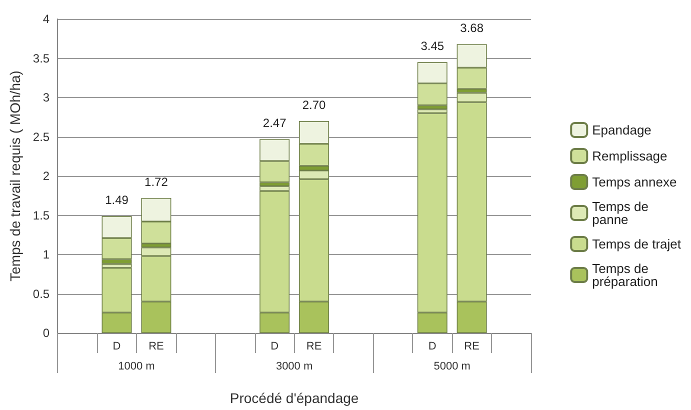 Image resolution: width=691 pixels, height=410 pixels. Describe the element at coordinates (15, 176) in the screenshot. I see `y-axis-title: Temps de travail requis ( MOh/ha)` at that location.